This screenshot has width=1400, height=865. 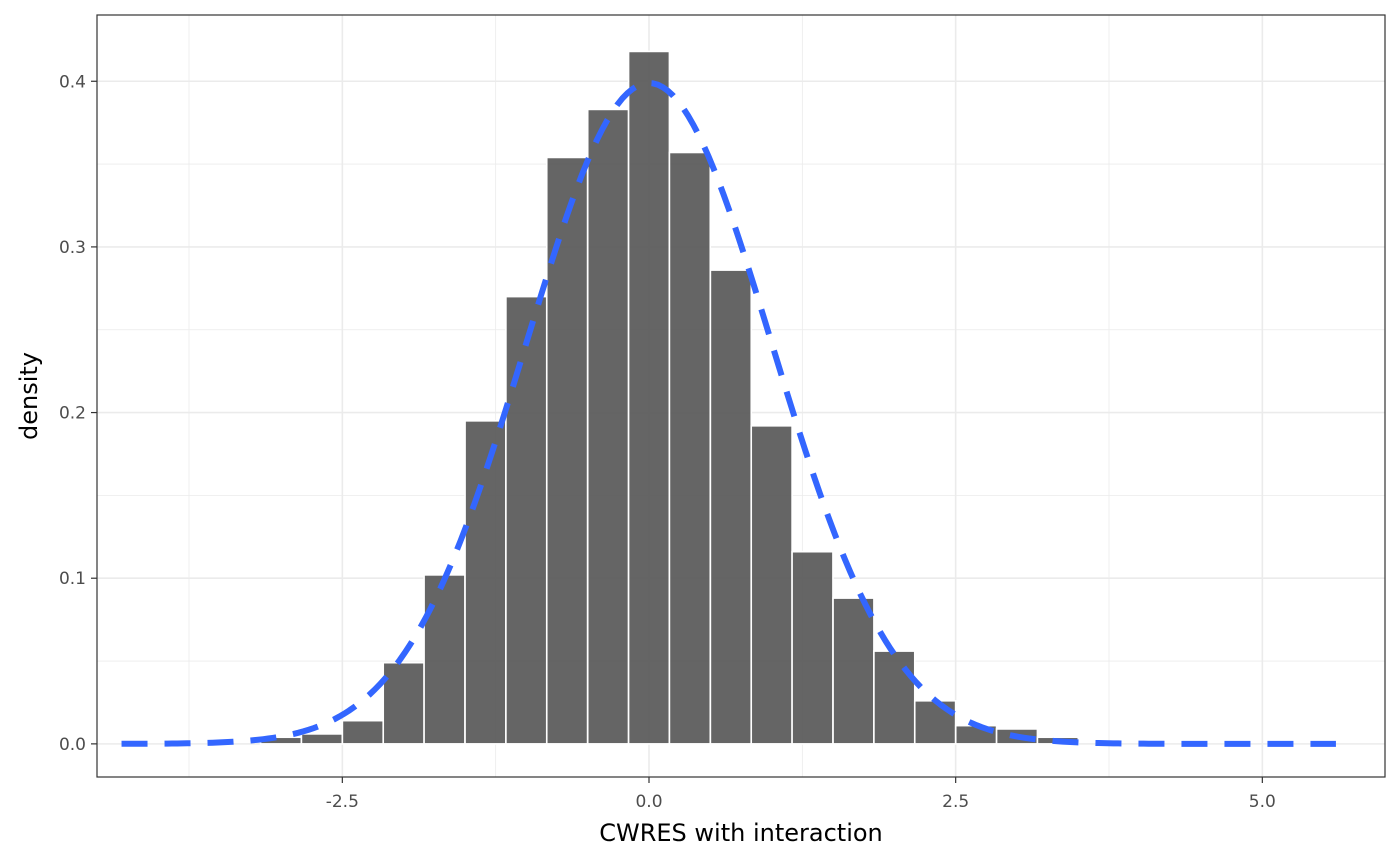 I want to click on x-tick-label: 0.0, so click(x=648, y=802).